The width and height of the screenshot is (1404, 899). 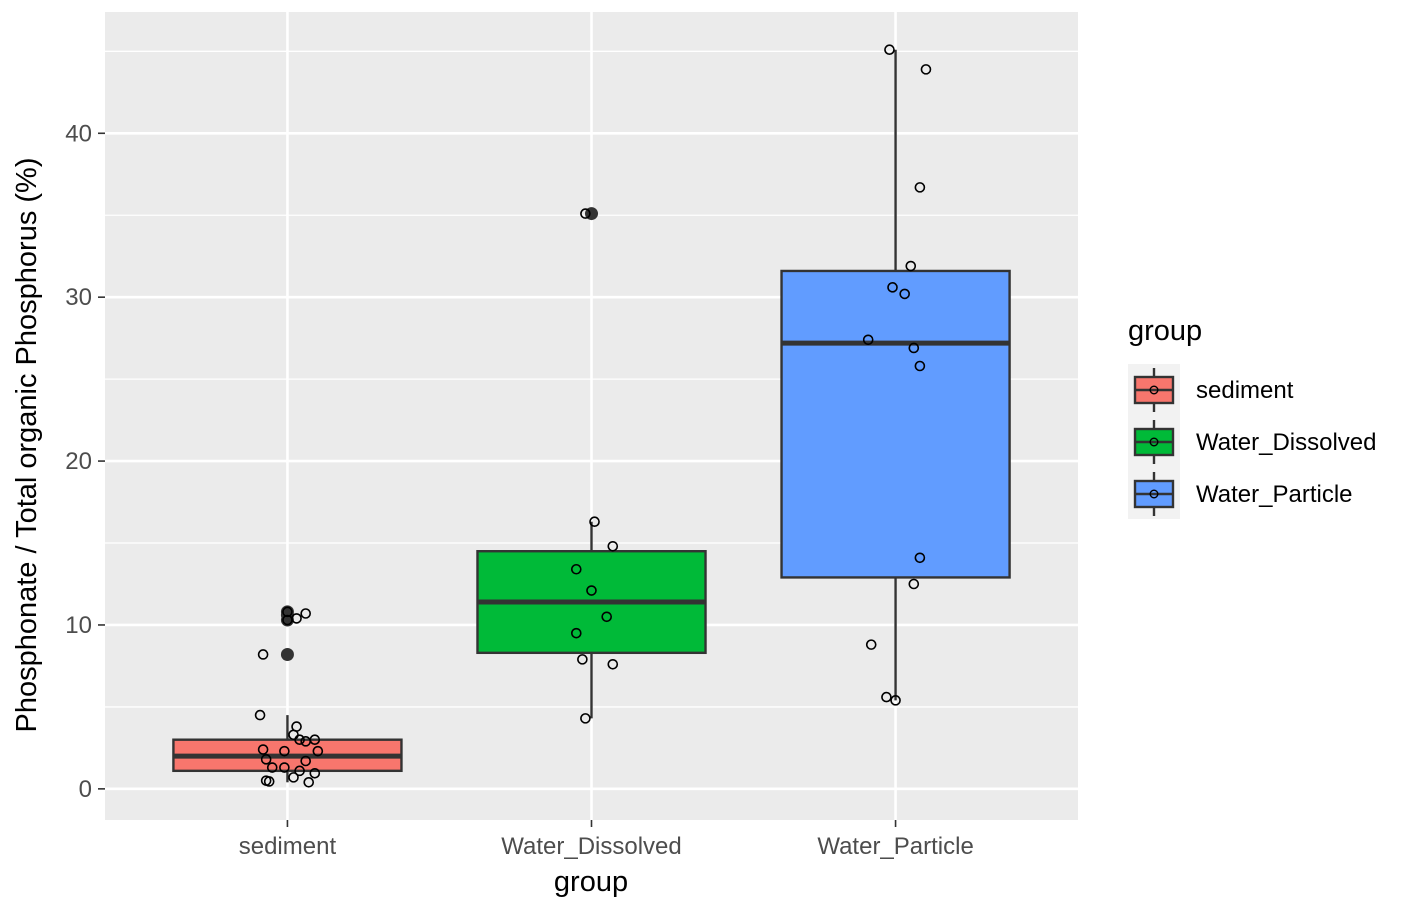 I want to click on legend-label: Water_Particle, so click(x=1274, y=494).